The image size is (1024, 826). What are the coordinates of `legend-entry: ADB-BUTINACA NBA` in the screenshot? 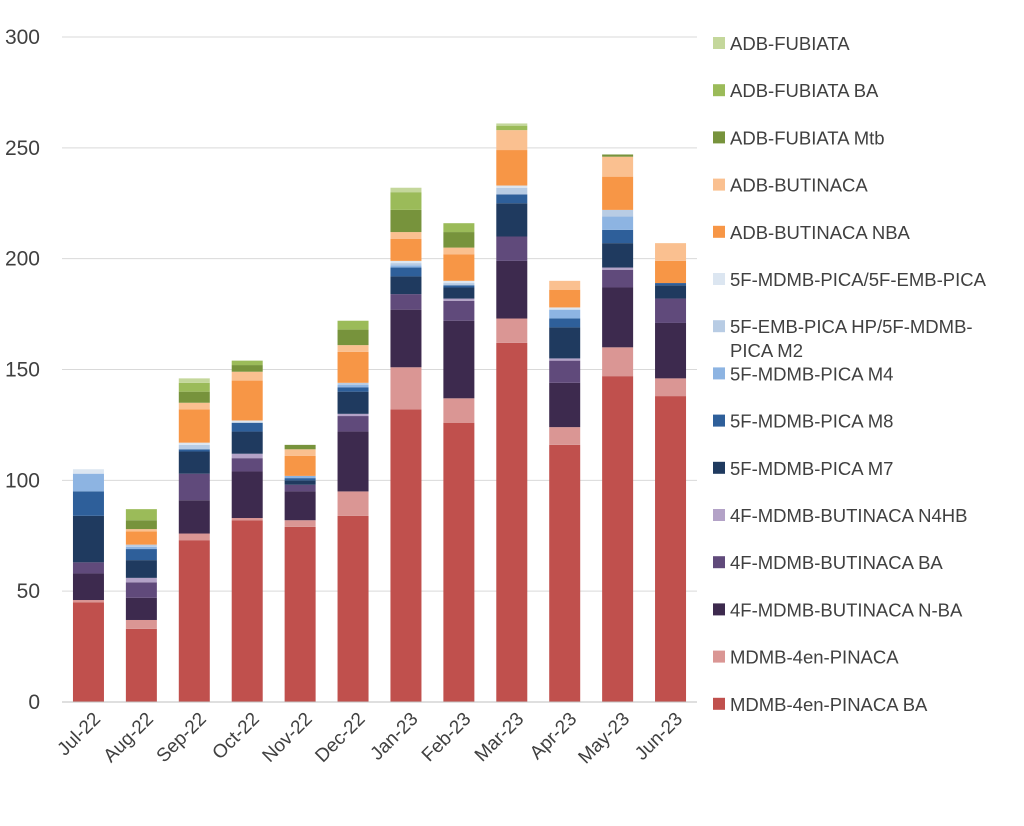 It's located at (812, 232).